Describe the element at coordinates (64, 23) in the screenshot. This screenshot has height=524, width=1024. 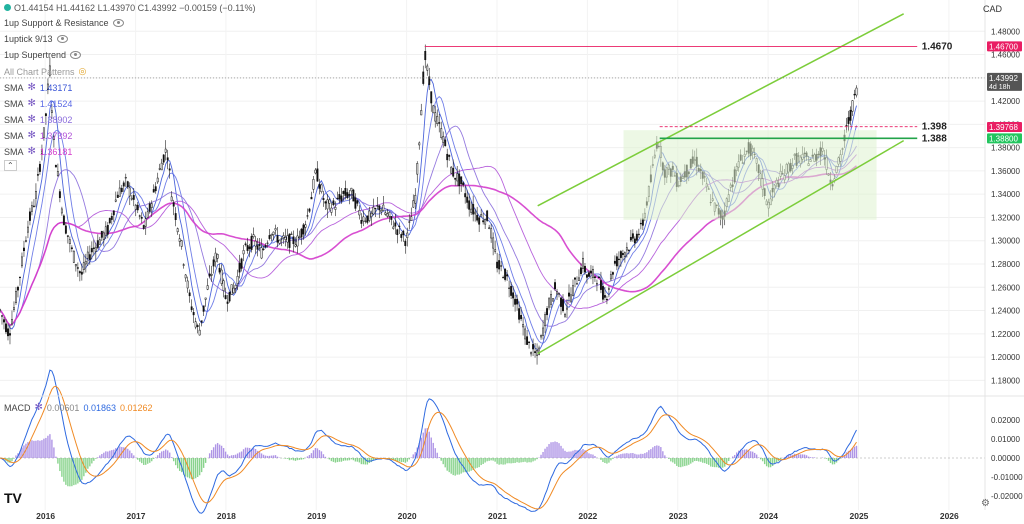
I see `indicator-support-resistance: 1up Support & Resistance` at that location.